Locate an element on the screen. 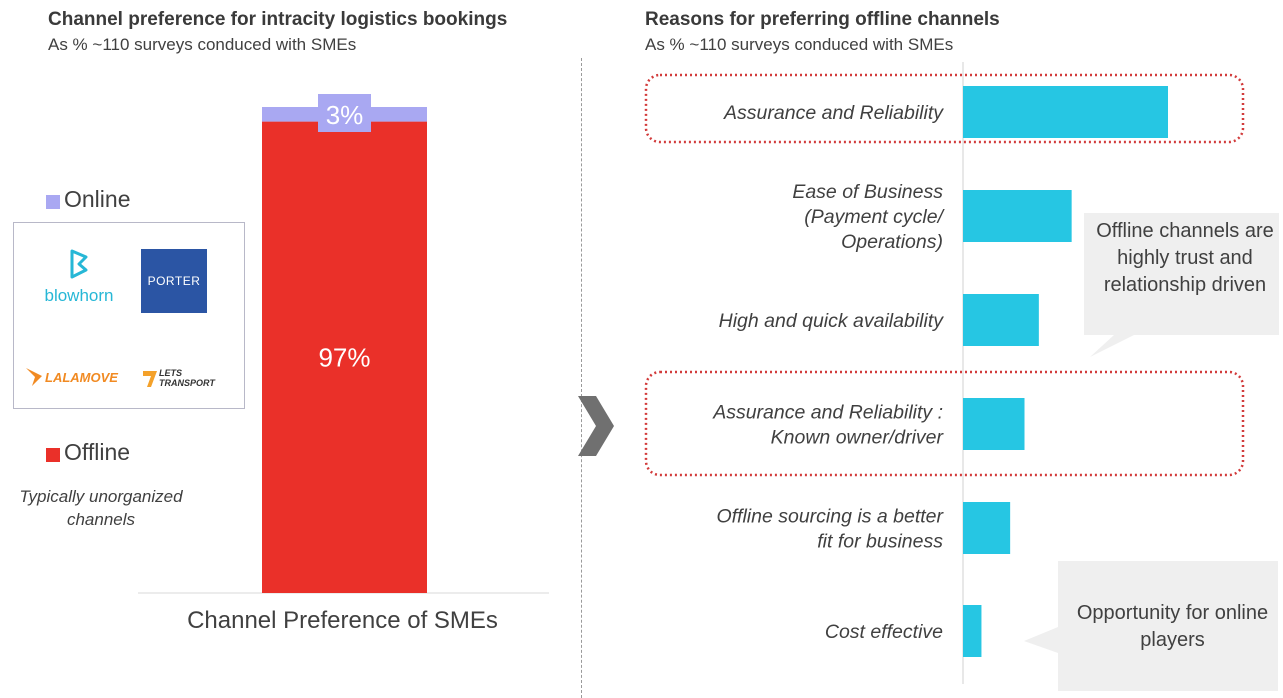 The width and height of the screenshot is (1283, 698). online-label-box is located at coordinates (344, 113).